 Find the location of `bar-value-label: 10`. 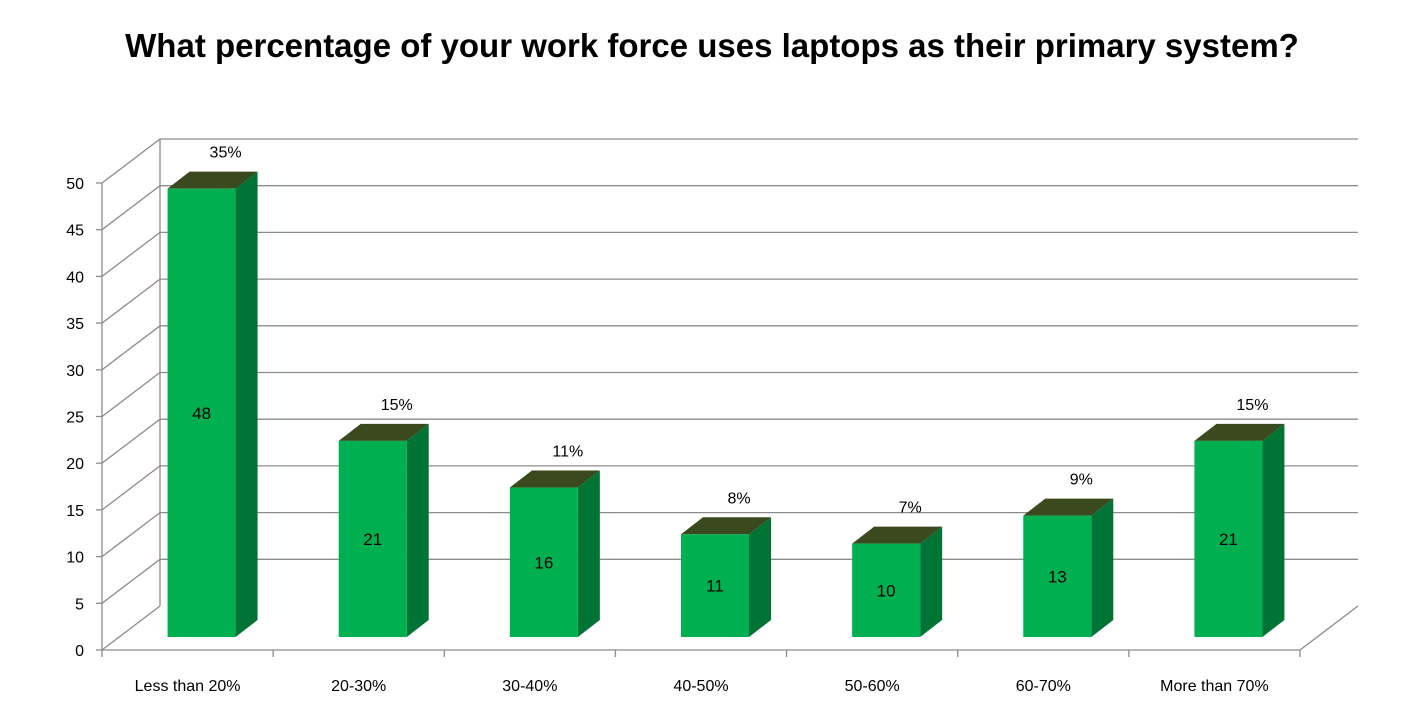

bar-value-label: 10 is located at coordinates (886, 590).